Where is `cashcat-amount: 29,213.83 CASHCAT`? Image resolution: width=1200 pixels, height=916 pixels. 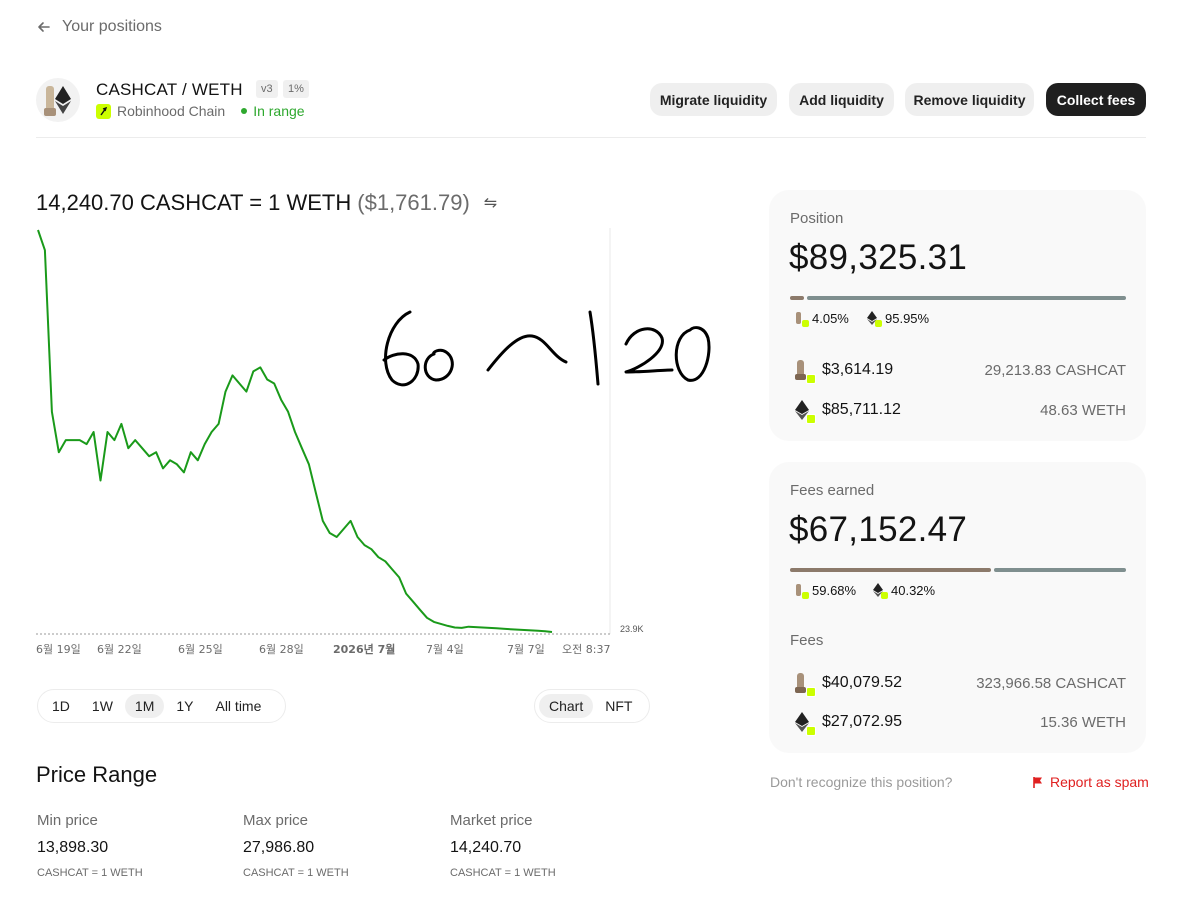
cashcat-amount: 29,213.83 CASHCAT is located at coordinates (1055, 370).